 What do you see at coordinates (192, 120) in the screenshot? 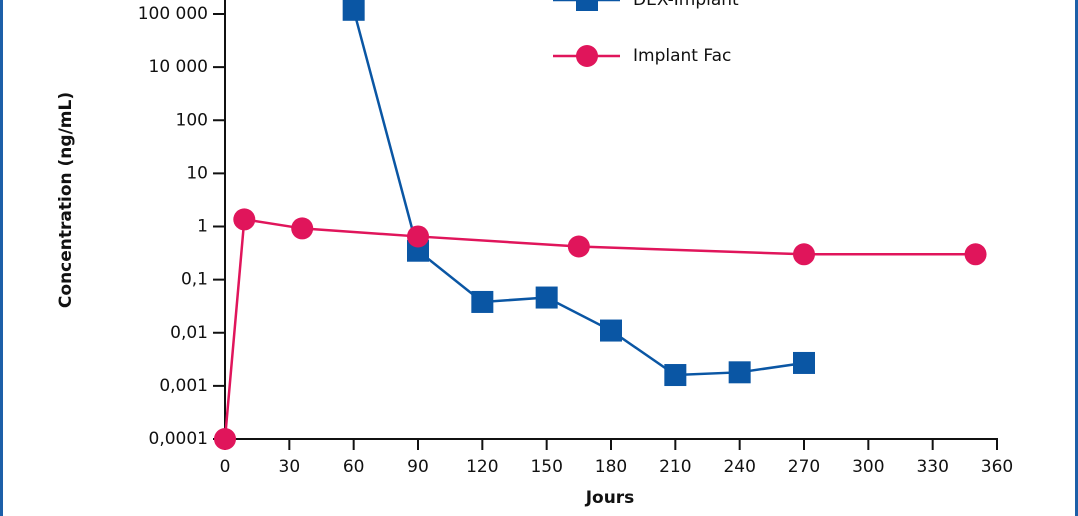
I see `y-tick-label: 100` at bounding box center [192, 120].